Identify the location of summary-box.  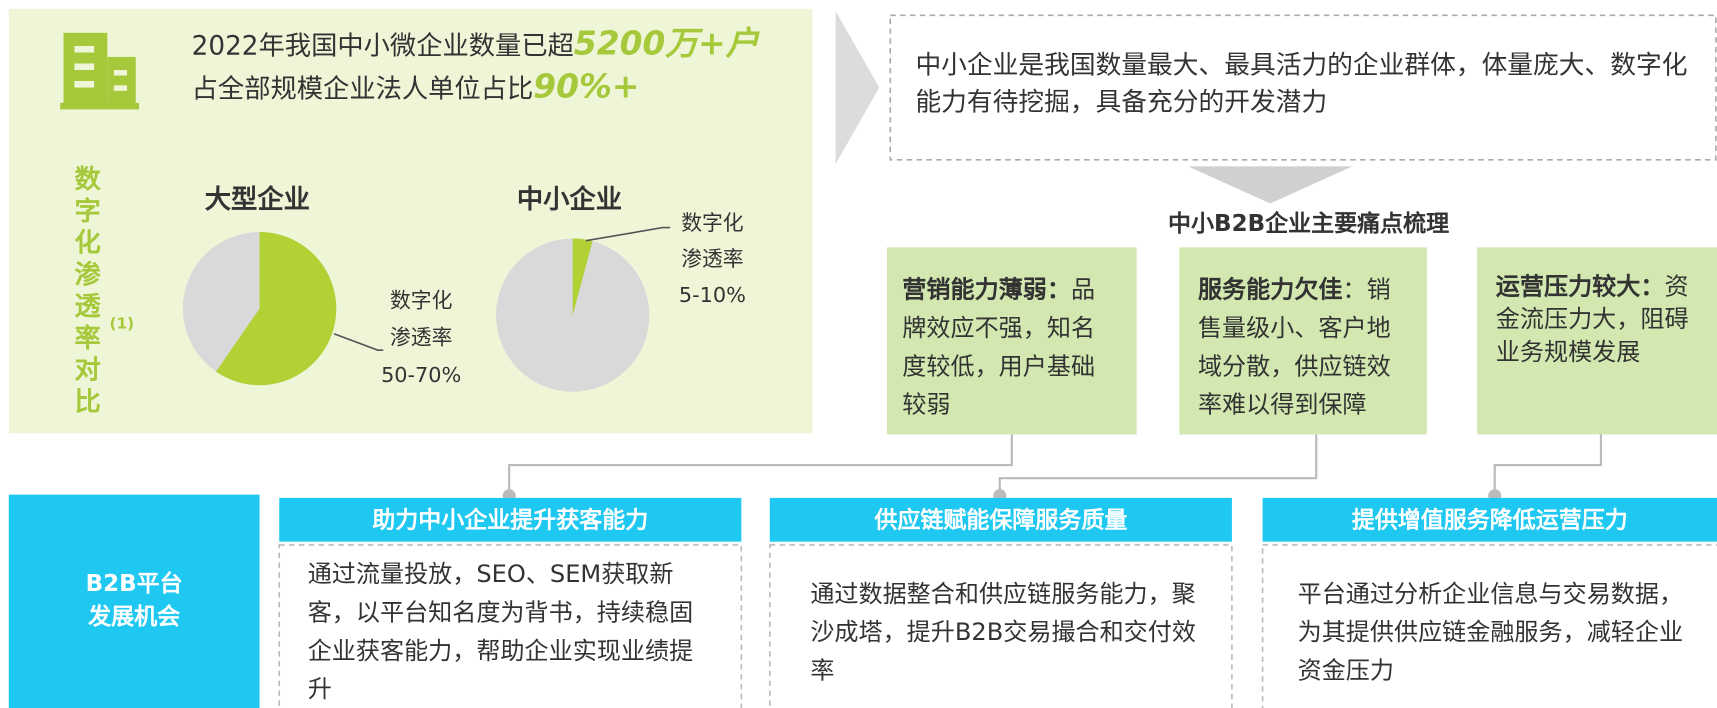
(1303, 87).